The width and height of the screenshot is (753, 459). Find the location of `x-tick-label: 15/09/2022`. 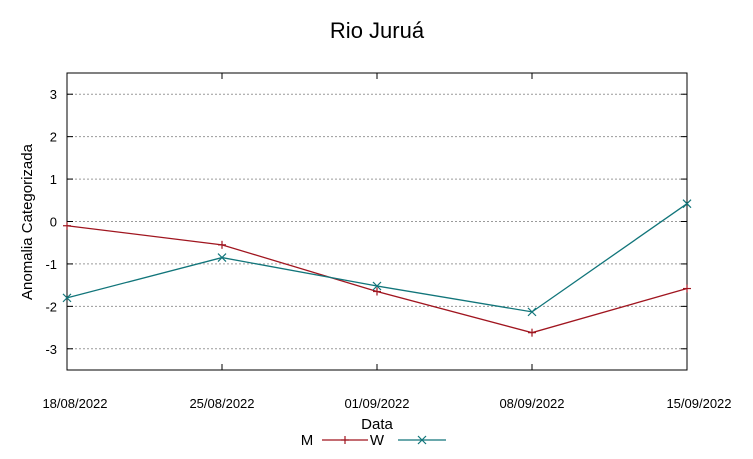

x-tick-label: 15/09/2022 is located at coordinates (698, 403).